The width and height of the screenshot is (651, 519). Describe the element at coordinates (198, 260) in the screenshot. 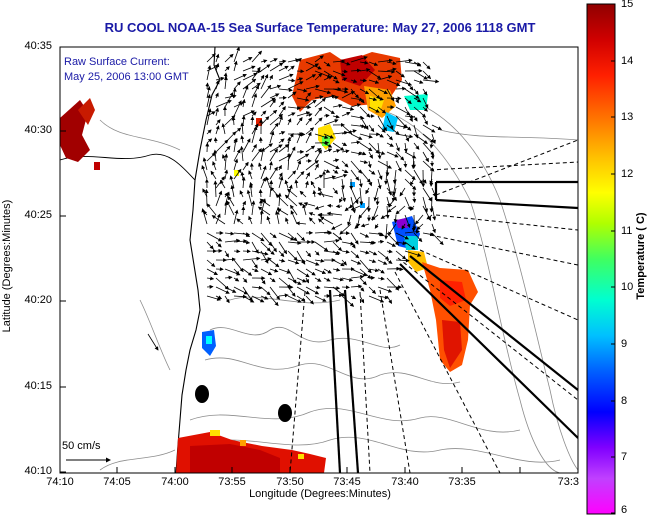

I see `coastline` at that location.